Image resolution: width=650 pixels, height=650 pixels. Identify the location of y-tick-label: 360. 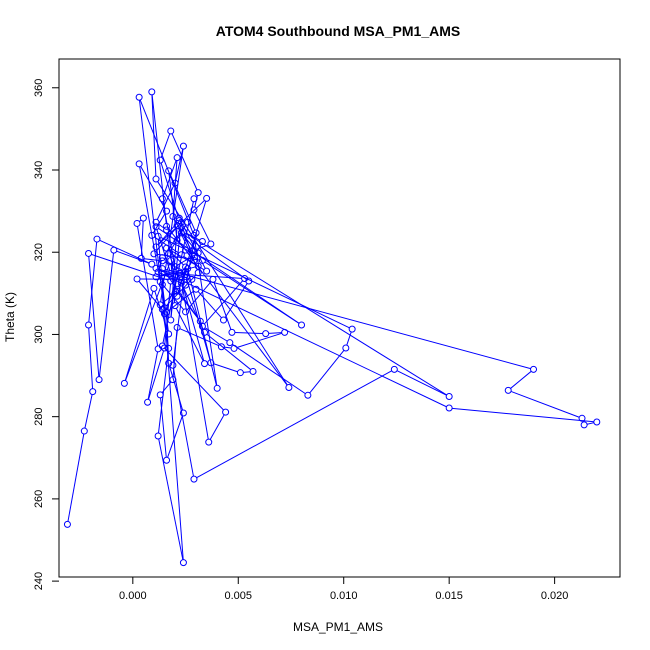
(39, 88).